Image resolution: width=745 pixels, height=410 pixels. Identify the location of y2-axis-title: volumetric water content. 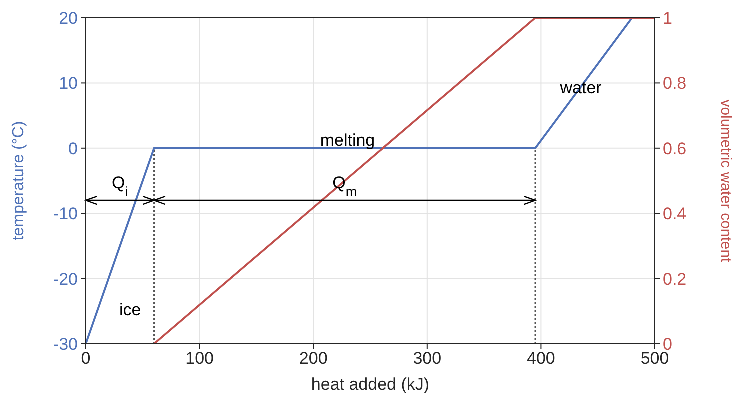
(726, 182).